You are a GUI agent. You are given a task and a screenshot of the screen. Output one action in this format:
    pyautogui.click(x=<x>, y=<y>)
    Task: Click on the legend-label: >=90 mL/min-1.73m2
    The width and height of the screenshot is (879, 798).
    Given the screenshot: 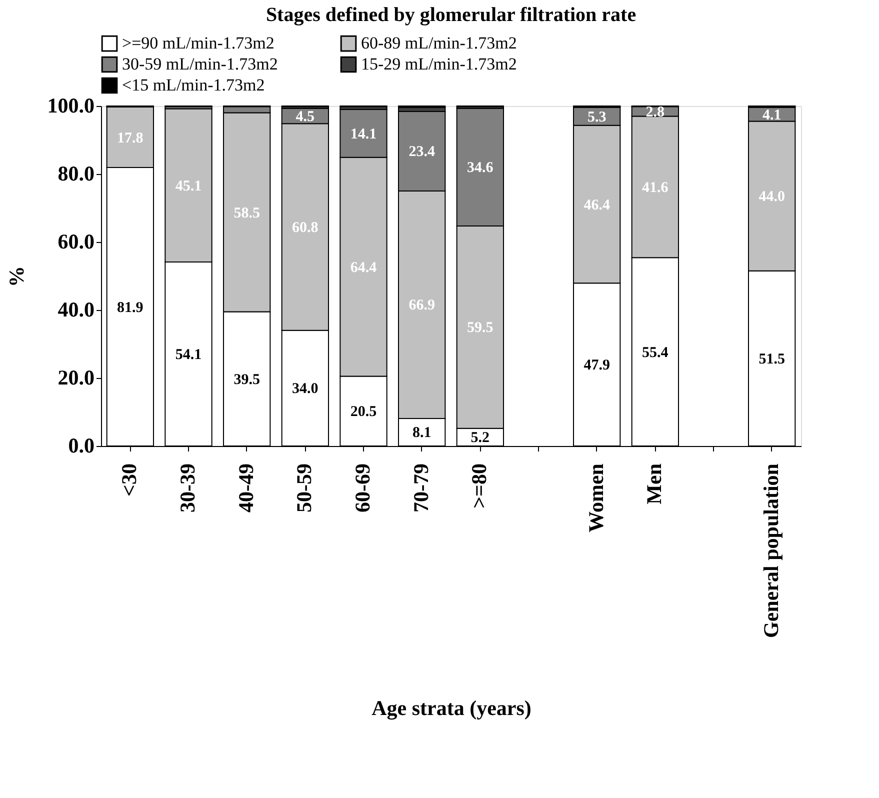 What is the action you would take?
    pyautogui.click(x=198, y=43)
    